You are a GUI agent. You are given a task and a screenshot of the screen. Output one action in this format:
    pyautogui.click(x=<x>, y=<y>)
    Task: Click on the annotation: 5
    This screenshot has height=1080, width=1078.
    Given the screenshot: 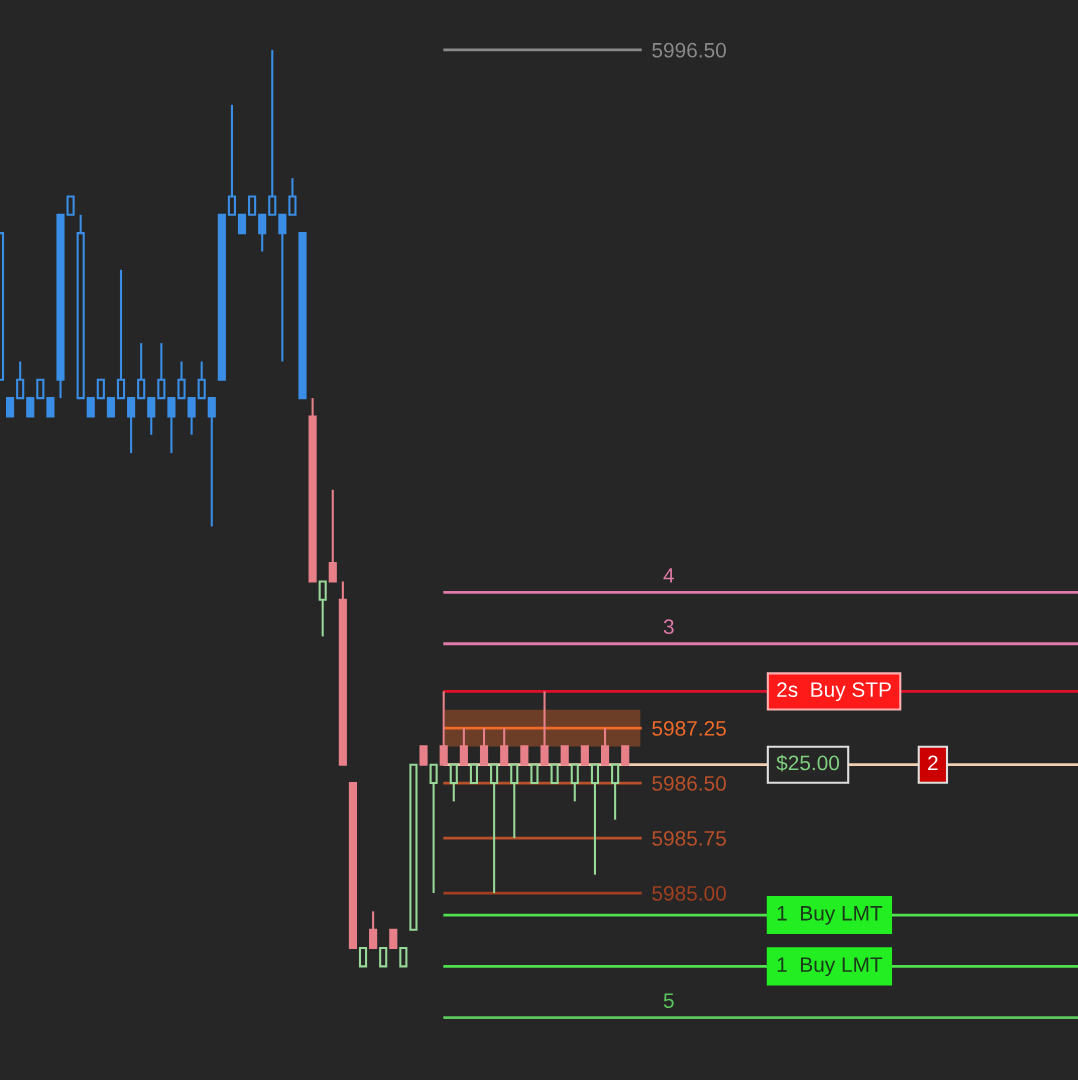 What is the action you would take?
    pyautogui.click(x=668, y=1000)
    